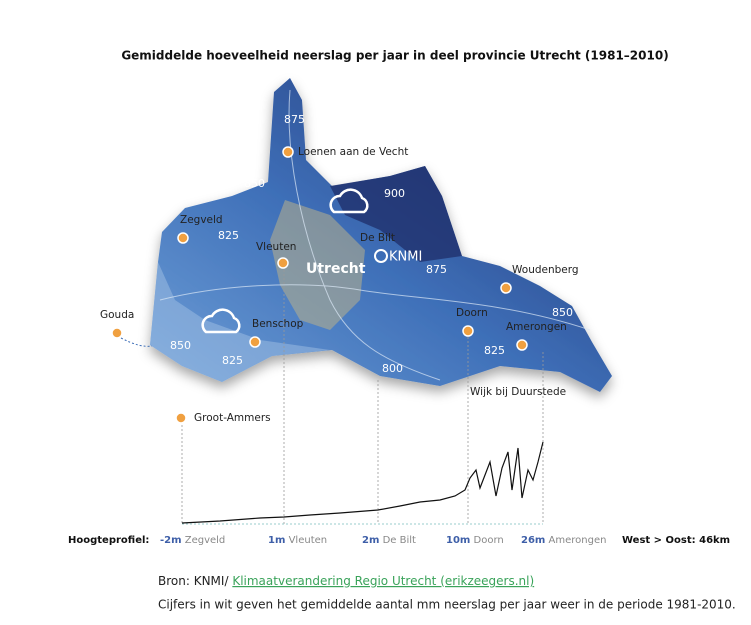 The width and height of the screenshot is (751, 625). Describe the element at coordinates (336, 269) in the screenshot. I see `city-label: Utrecht` at that location.